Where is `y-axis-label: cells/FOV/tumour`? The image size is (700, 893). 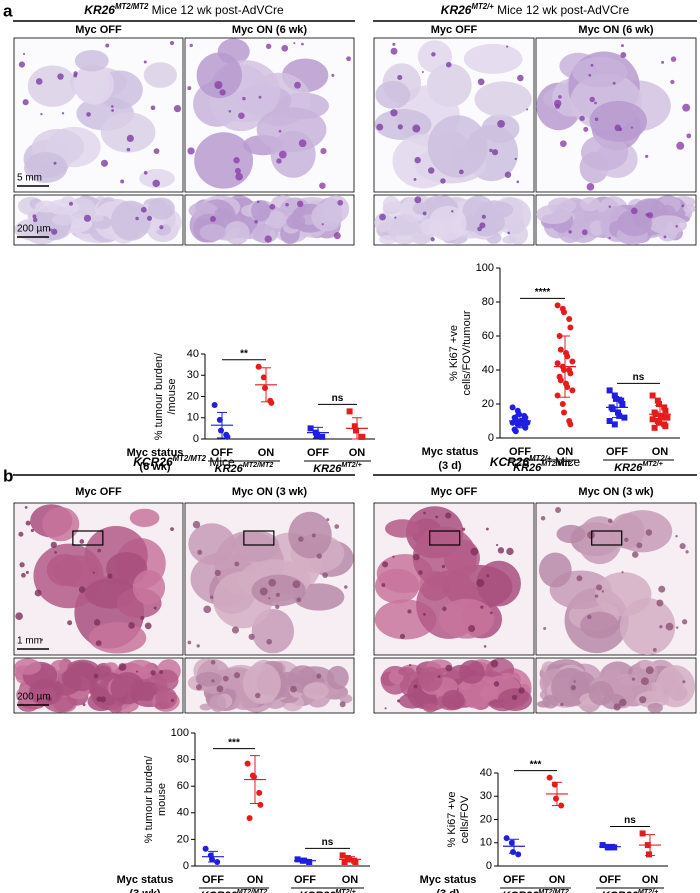 y-axis-label: cells/FOV/tumour is located at coordinates (467, 352).